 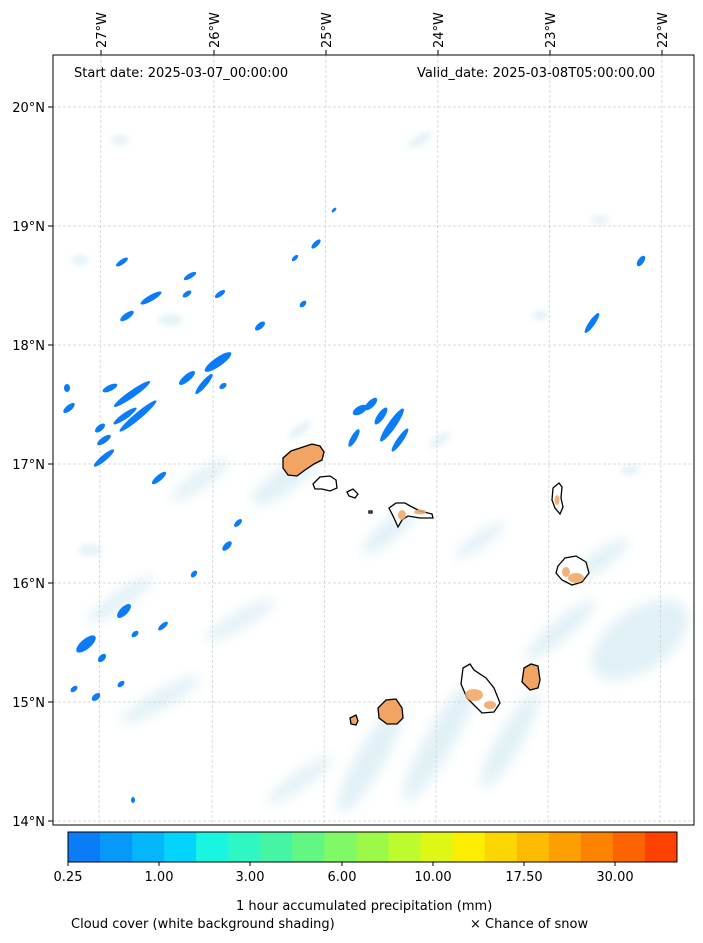 What do you see at coordinates (439, 30) in the screenshot?
I see `lon-label: 24°W` at bounding box center [439, 30].